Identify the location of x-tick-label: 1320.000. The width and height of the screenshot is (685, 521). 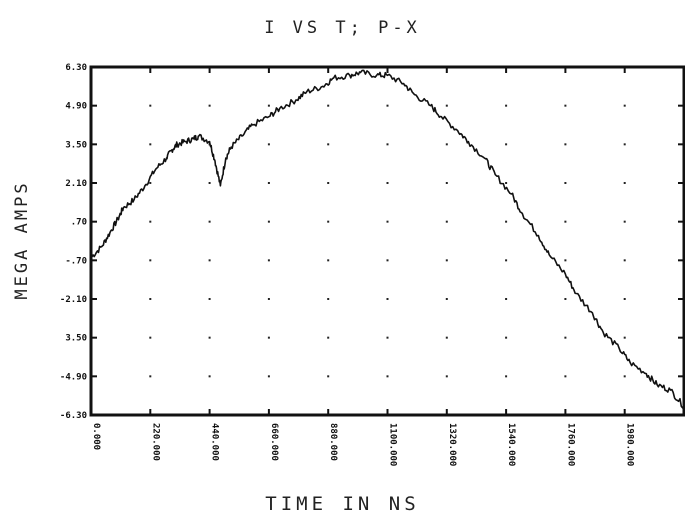
(452, 444).